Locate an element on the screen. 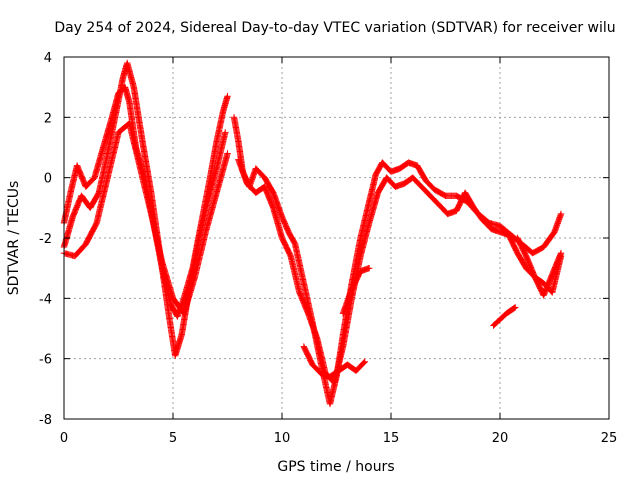 The width and height of the screenshot is (640, 480). y-tick-label: -6 is located at coordinates (45, 360).